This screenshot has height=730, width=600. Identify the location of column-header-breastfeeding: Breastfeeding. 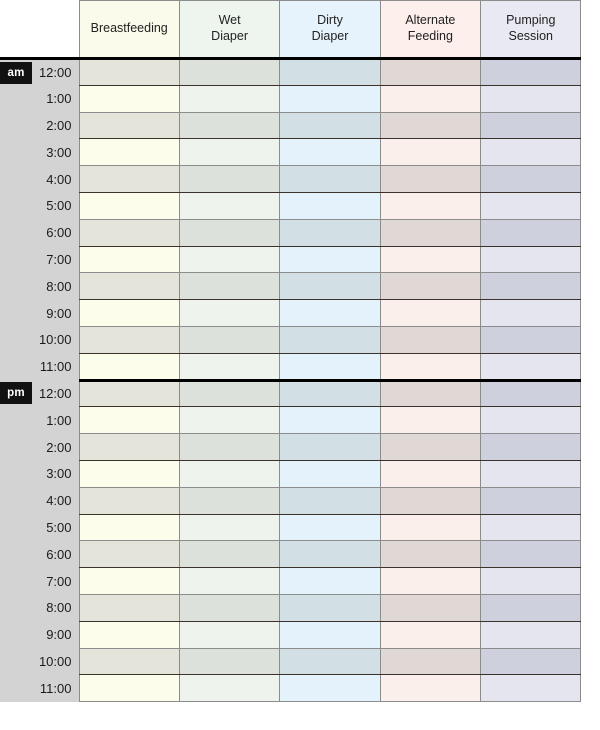
(129, 30).